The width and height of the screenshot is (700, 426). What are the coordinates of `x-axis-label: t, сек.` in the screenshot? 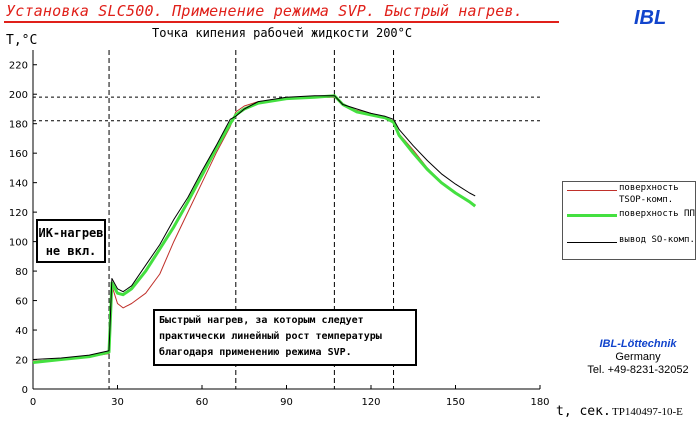 It's located at (583, 411).